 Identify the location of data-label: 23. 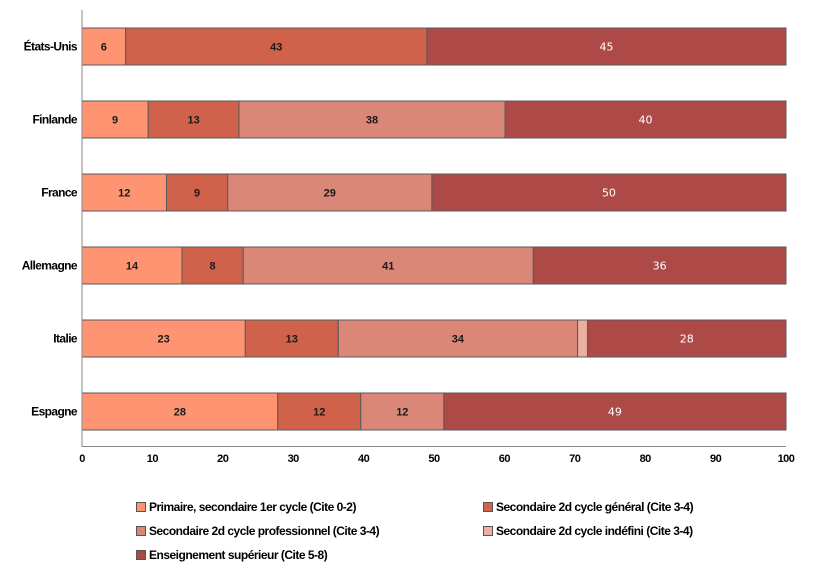
(164, 340).